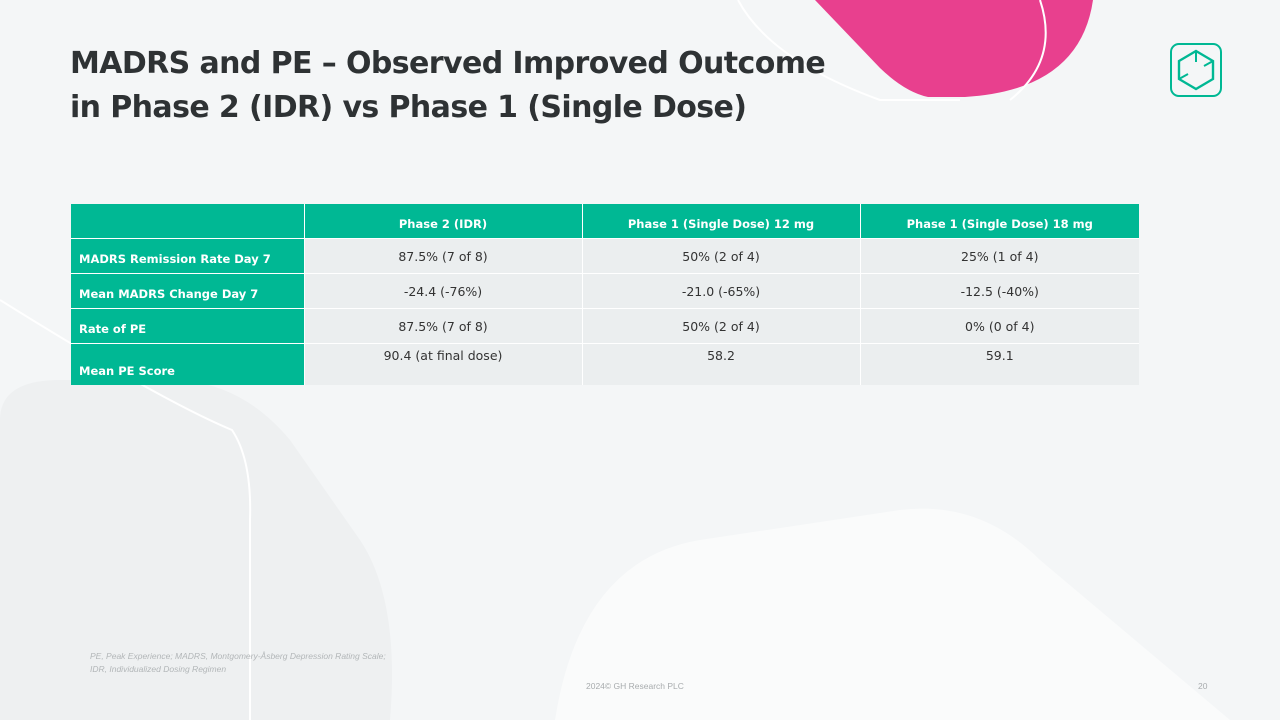 The width and height of the screenshot is (1280, 720). I want to click on footer-copyright: 2024© GH Research PLC, so click(635, 686).